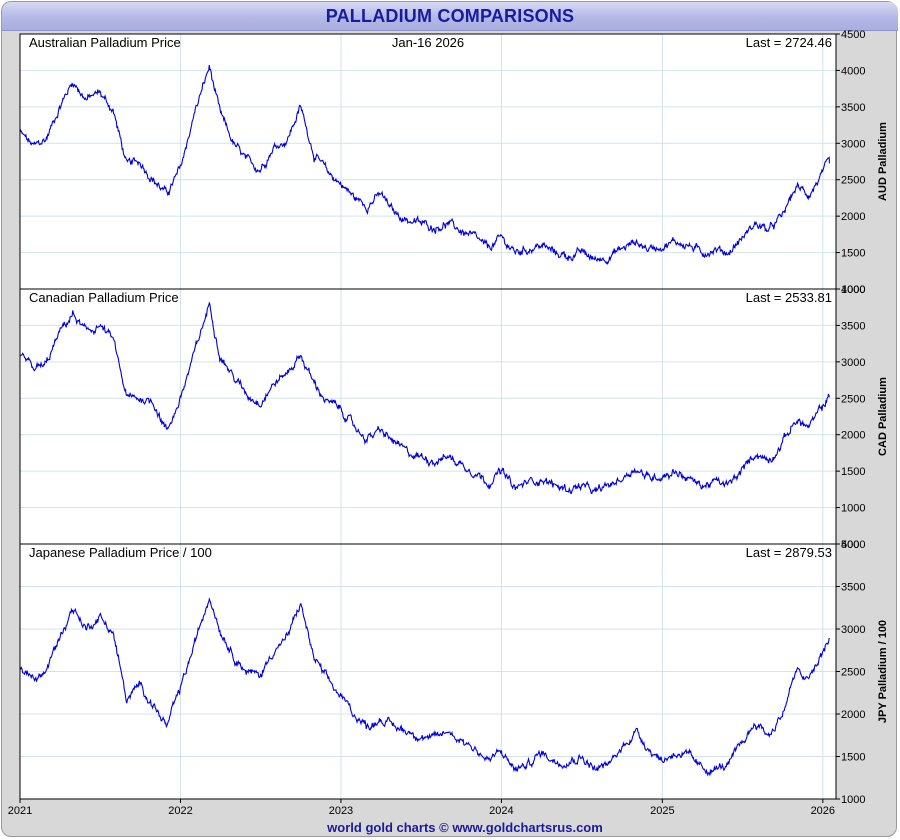 The width and height of the screenshot is (900, 840). Describe the element at coordinates (105, 42) in the screenshot. I see `panel-label: Australian Palladium Price` at that location.